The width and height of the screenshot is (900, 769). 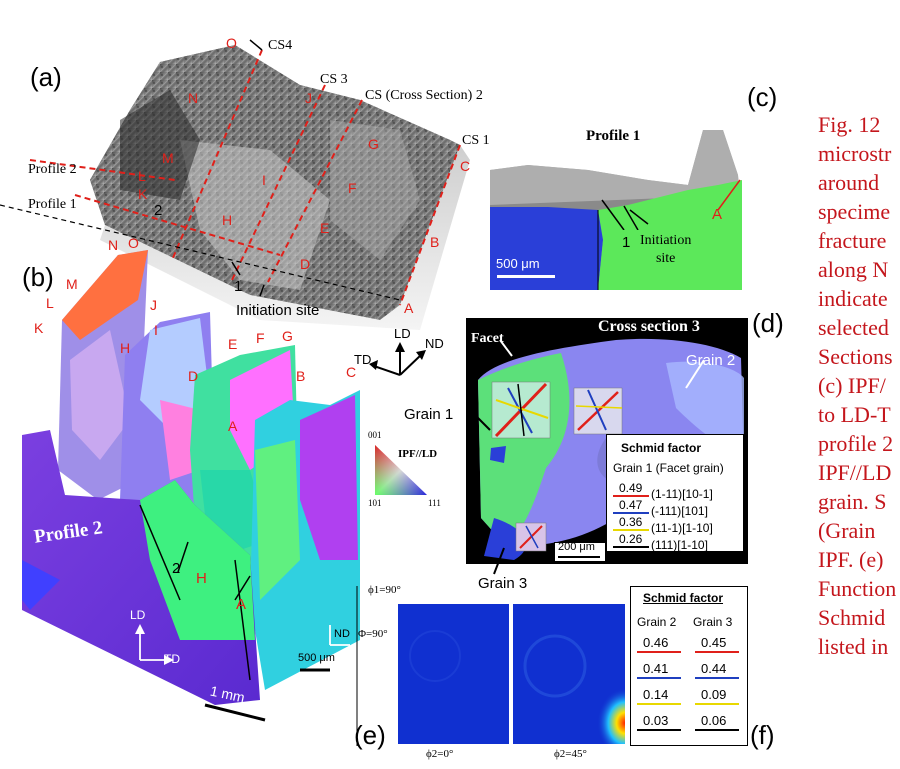 I want to click on odf-Phi-label: Φ=90°, so click(x=373, y=634).